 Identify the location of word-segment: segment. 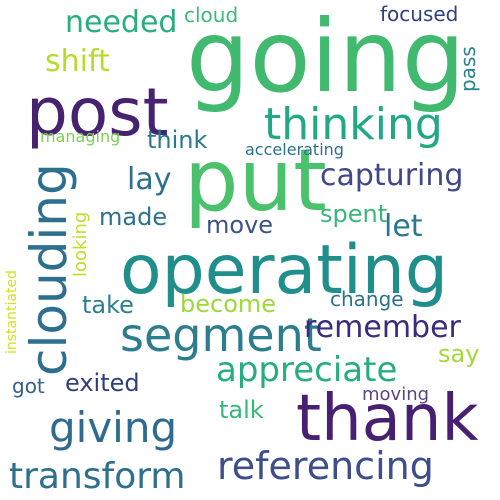
(221, 335).